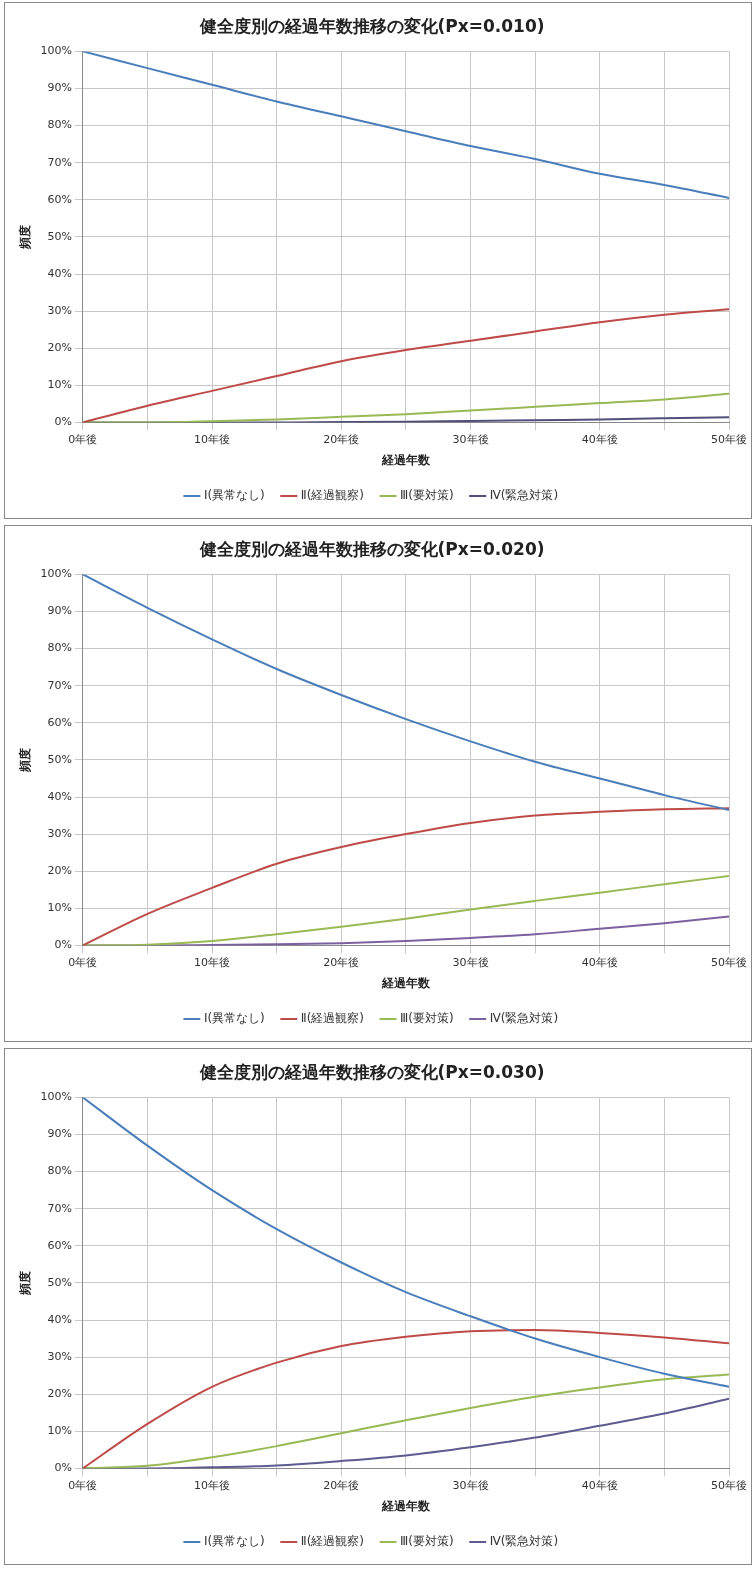 The width and height of the screenshot is (756, 1579). What do you see at coordinates (371, 548) in the screenshot?
I see `chart-title: 健全度別の経過年数推移の変化(Px=0.020)` at bounding box center [371, 548].